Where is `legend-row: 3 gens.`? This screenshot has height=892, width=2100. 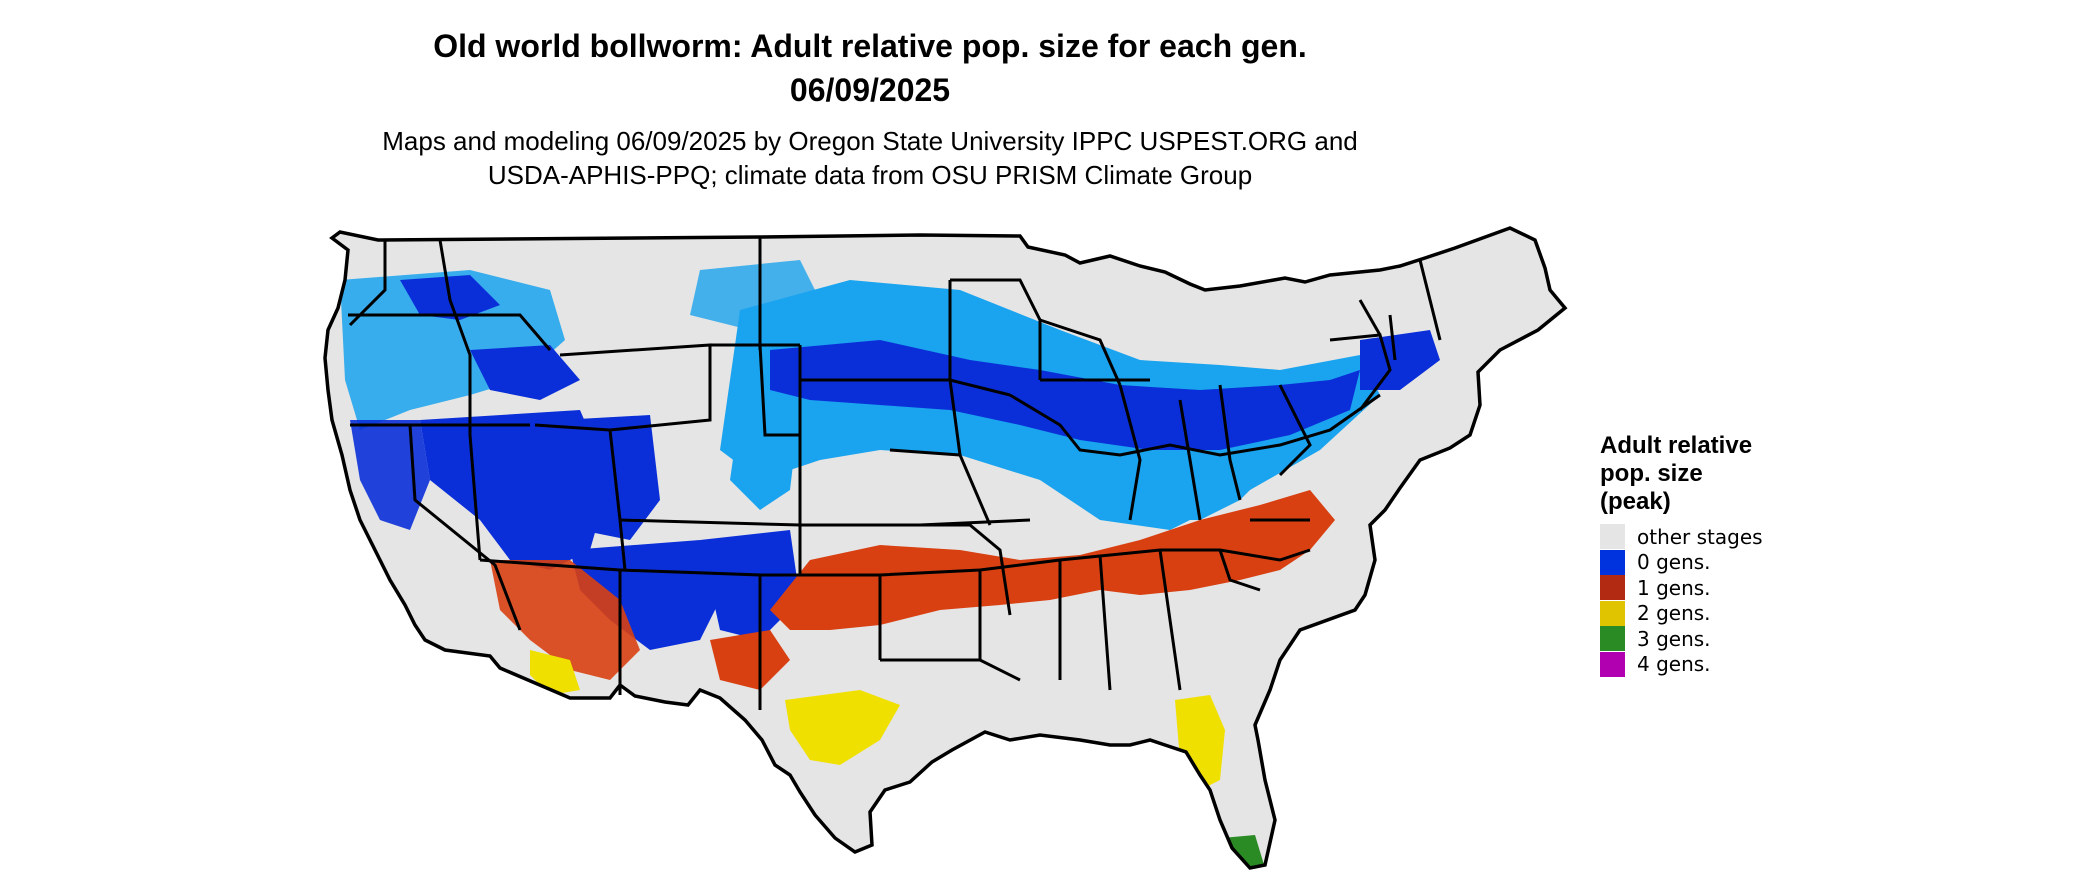
legend-row: 3 gens. is located at coordinates (1700, 639).